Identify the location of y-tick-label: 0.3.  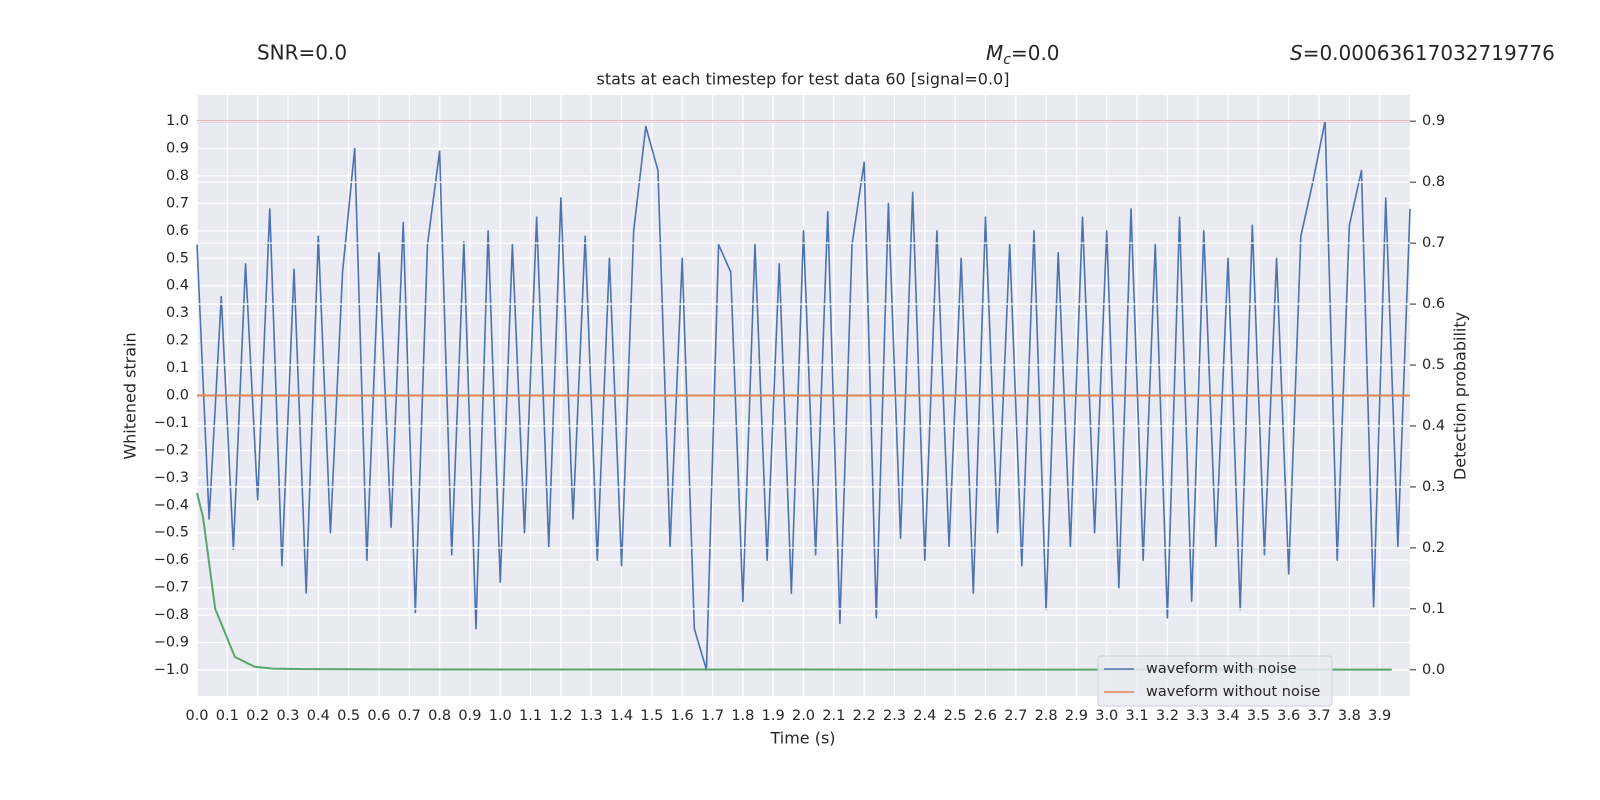
(177, 313).